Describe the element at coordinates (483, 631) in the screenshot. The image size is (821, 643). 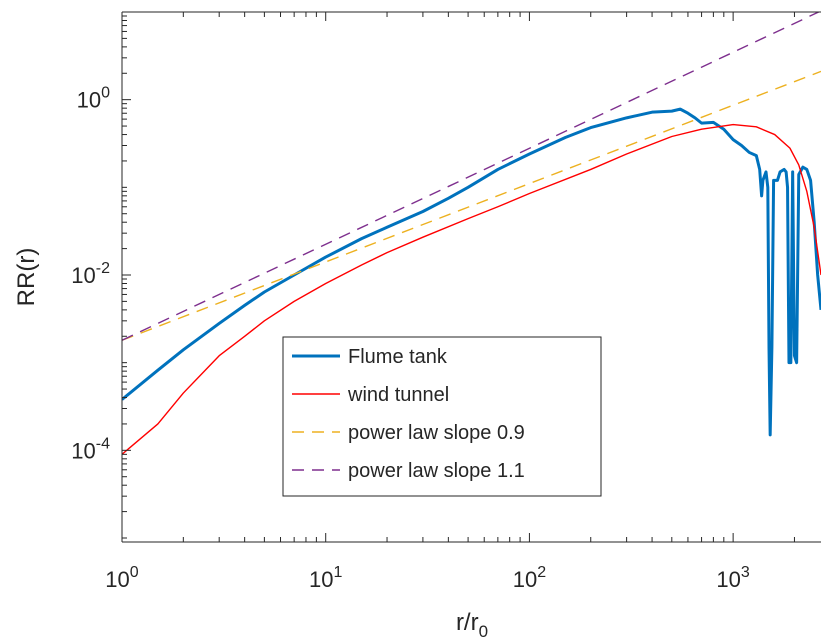
I see `x-axis-label-subscript: 0` at that location.